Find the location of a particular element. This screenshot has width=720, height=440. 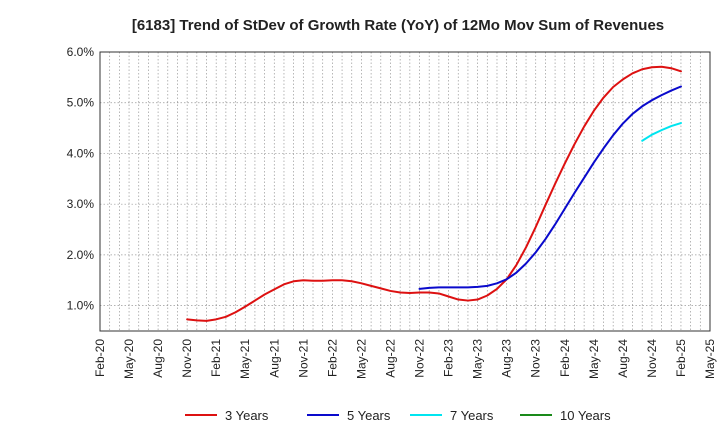

y-tick-label: 4.0% is located at coordinates (81, 153).